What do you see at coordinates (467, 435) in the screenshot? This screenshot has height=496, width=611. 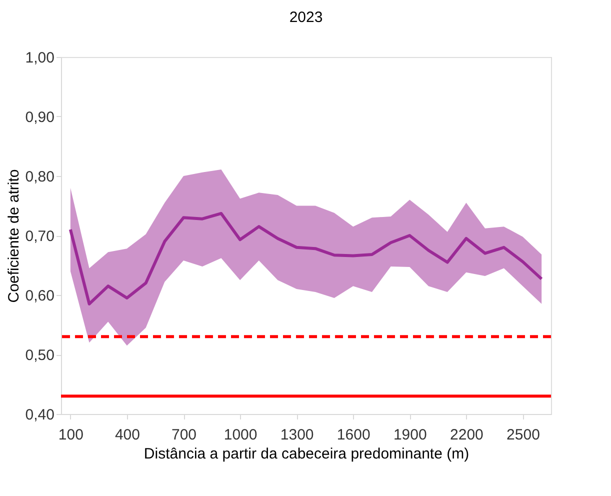 I see `x-tick-label: 2200` at bounding box center [467, 435].